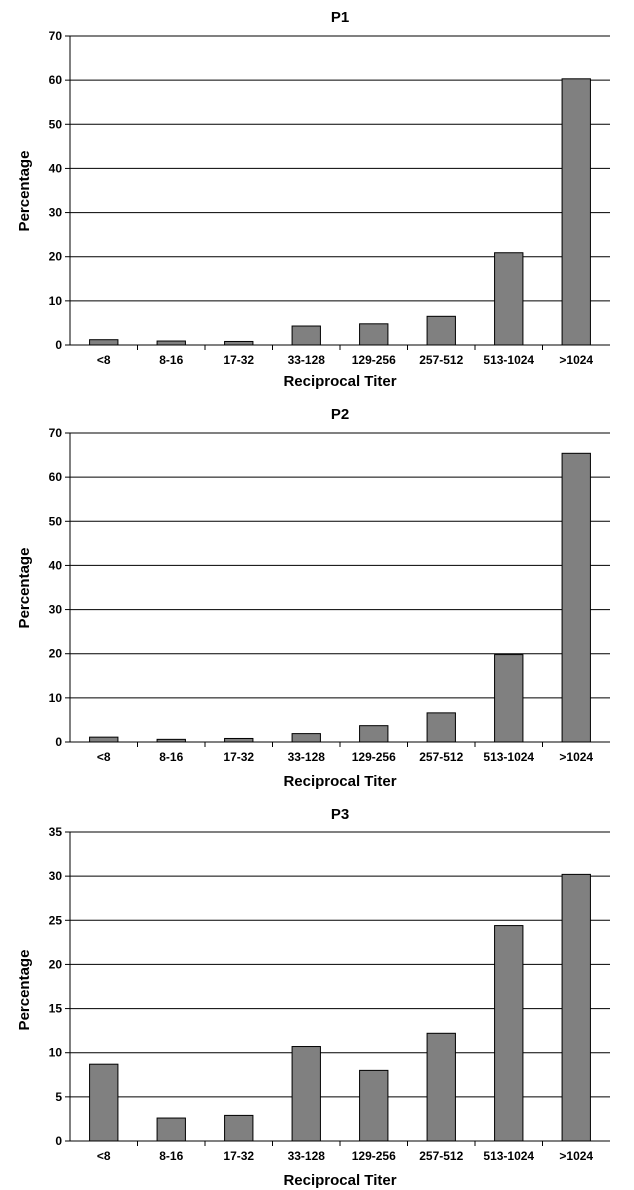  What do you see at coordinates (340, 414) in the screenshot?
I see `chart-title: P2` at bounding box center [340, 414].